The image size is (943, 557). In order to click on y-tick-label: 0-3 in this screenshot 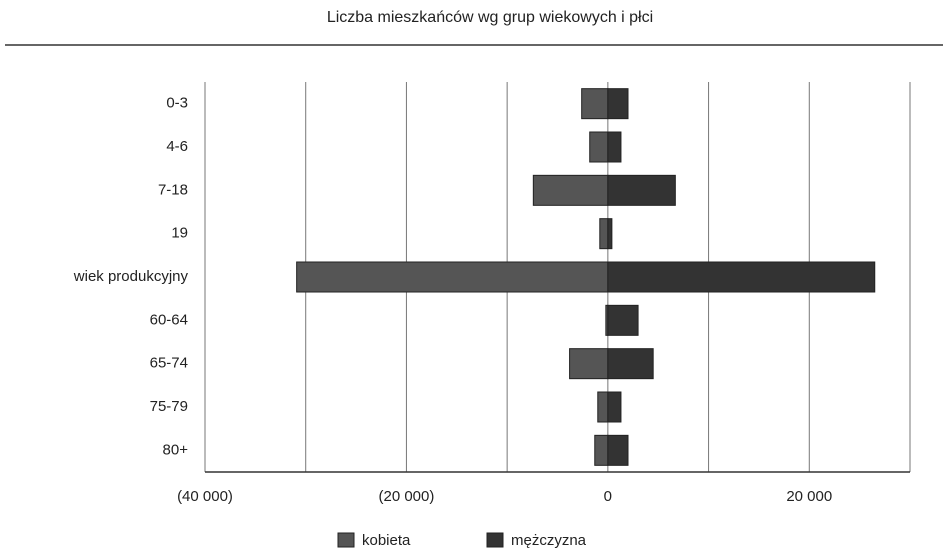, I will do `click(177, 103)`.